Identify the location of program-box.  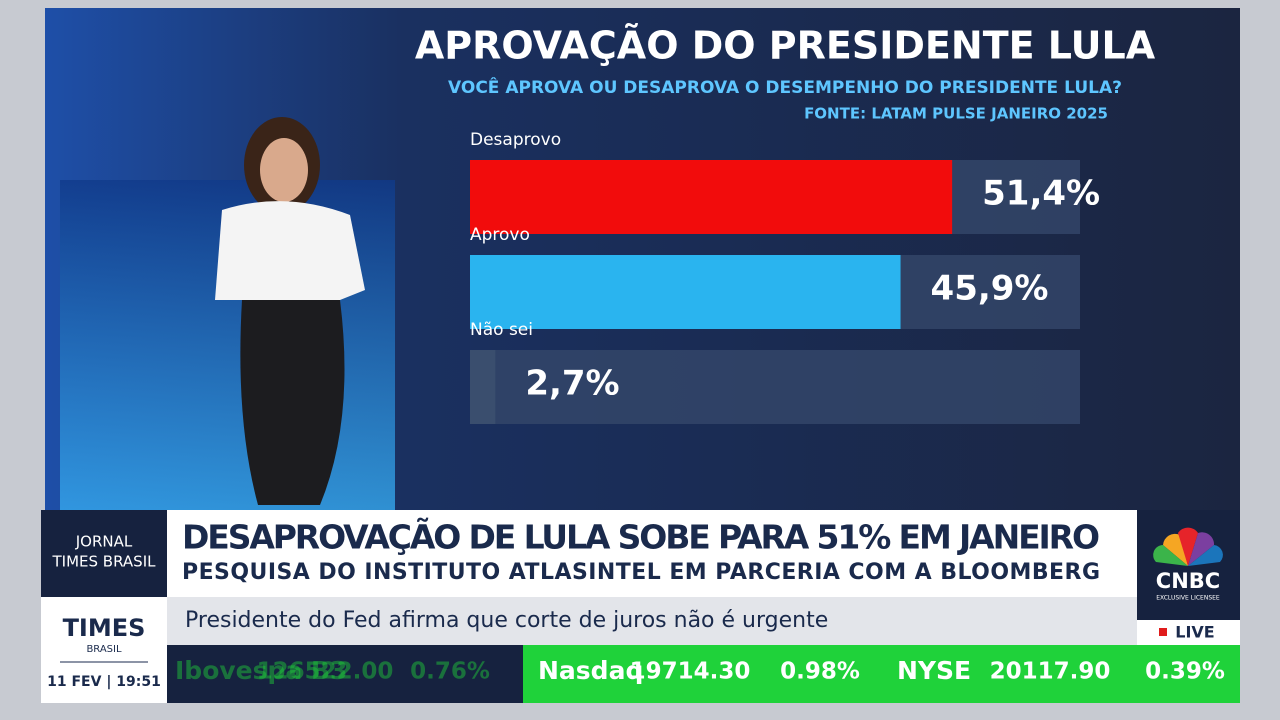
(104, 553).